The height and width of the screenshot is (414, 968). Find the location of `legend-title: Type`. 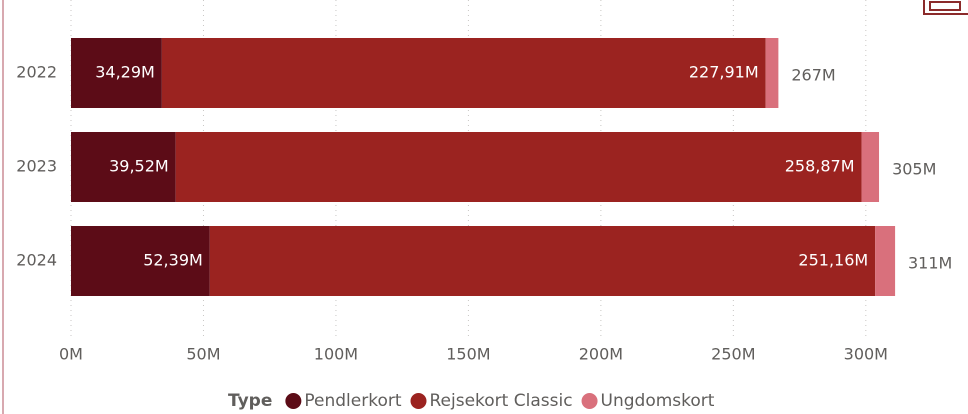

legend-title: Type is located at coordinates (250, 401).